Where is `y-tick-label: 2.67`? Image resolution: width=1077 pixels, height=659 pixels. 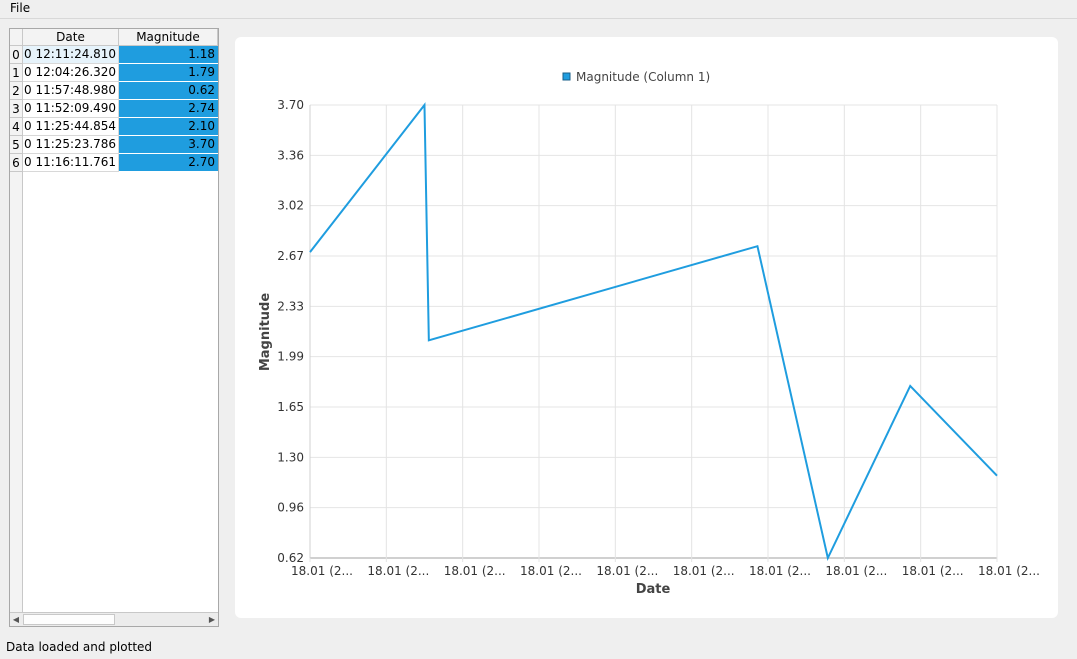
y-tick-label: 2.67 is located at coordinates (290, 256).